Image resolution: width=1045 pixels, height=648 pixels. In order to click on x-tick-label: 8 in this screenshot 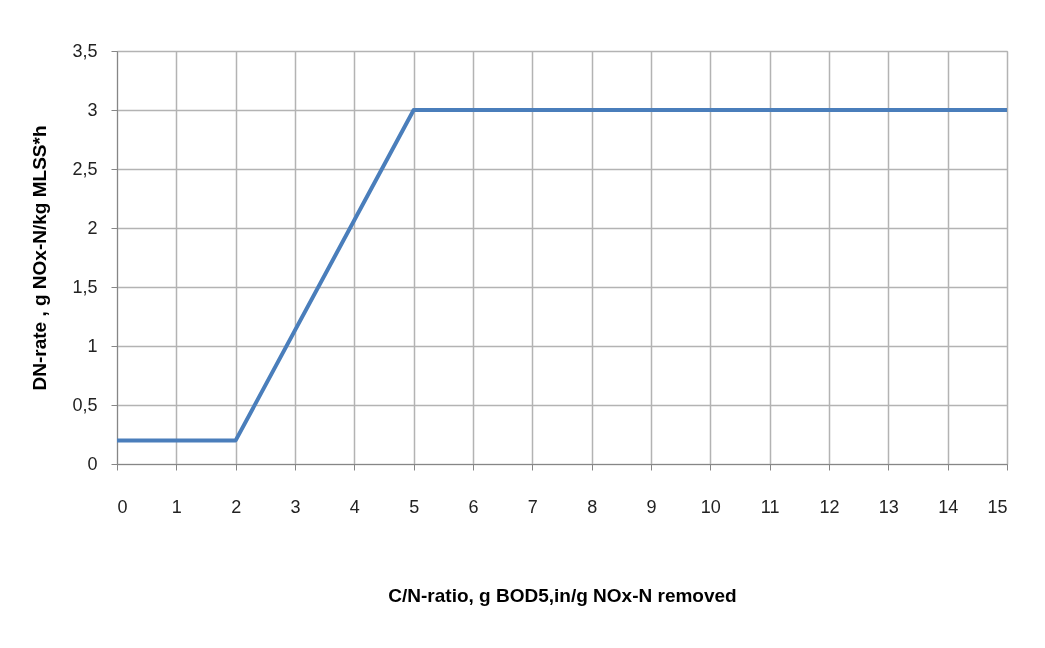, I will do `click(592, 506)`.